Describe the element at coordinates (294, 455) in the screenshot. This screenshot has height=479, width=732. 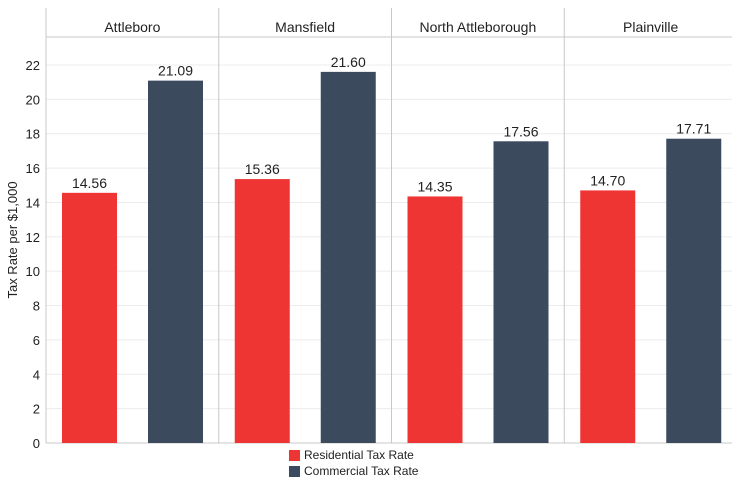
I see `legend-swatch-residential` at that location.